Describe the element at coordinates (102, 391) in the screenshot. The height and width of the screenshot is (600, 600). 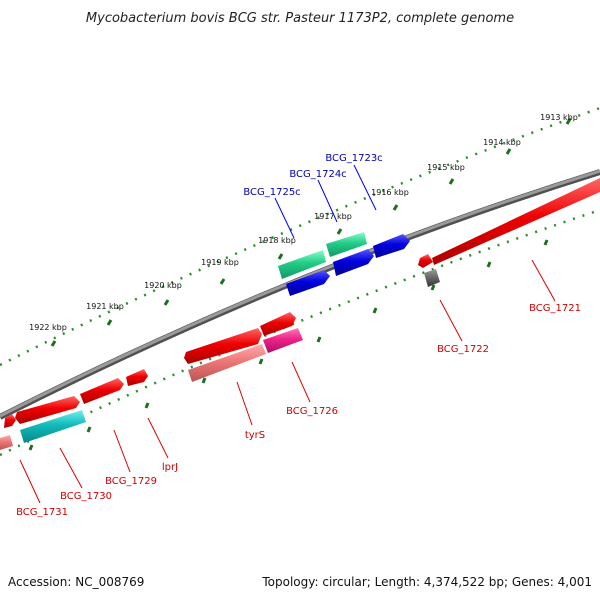
I see `gene-bcg1729` at that location.